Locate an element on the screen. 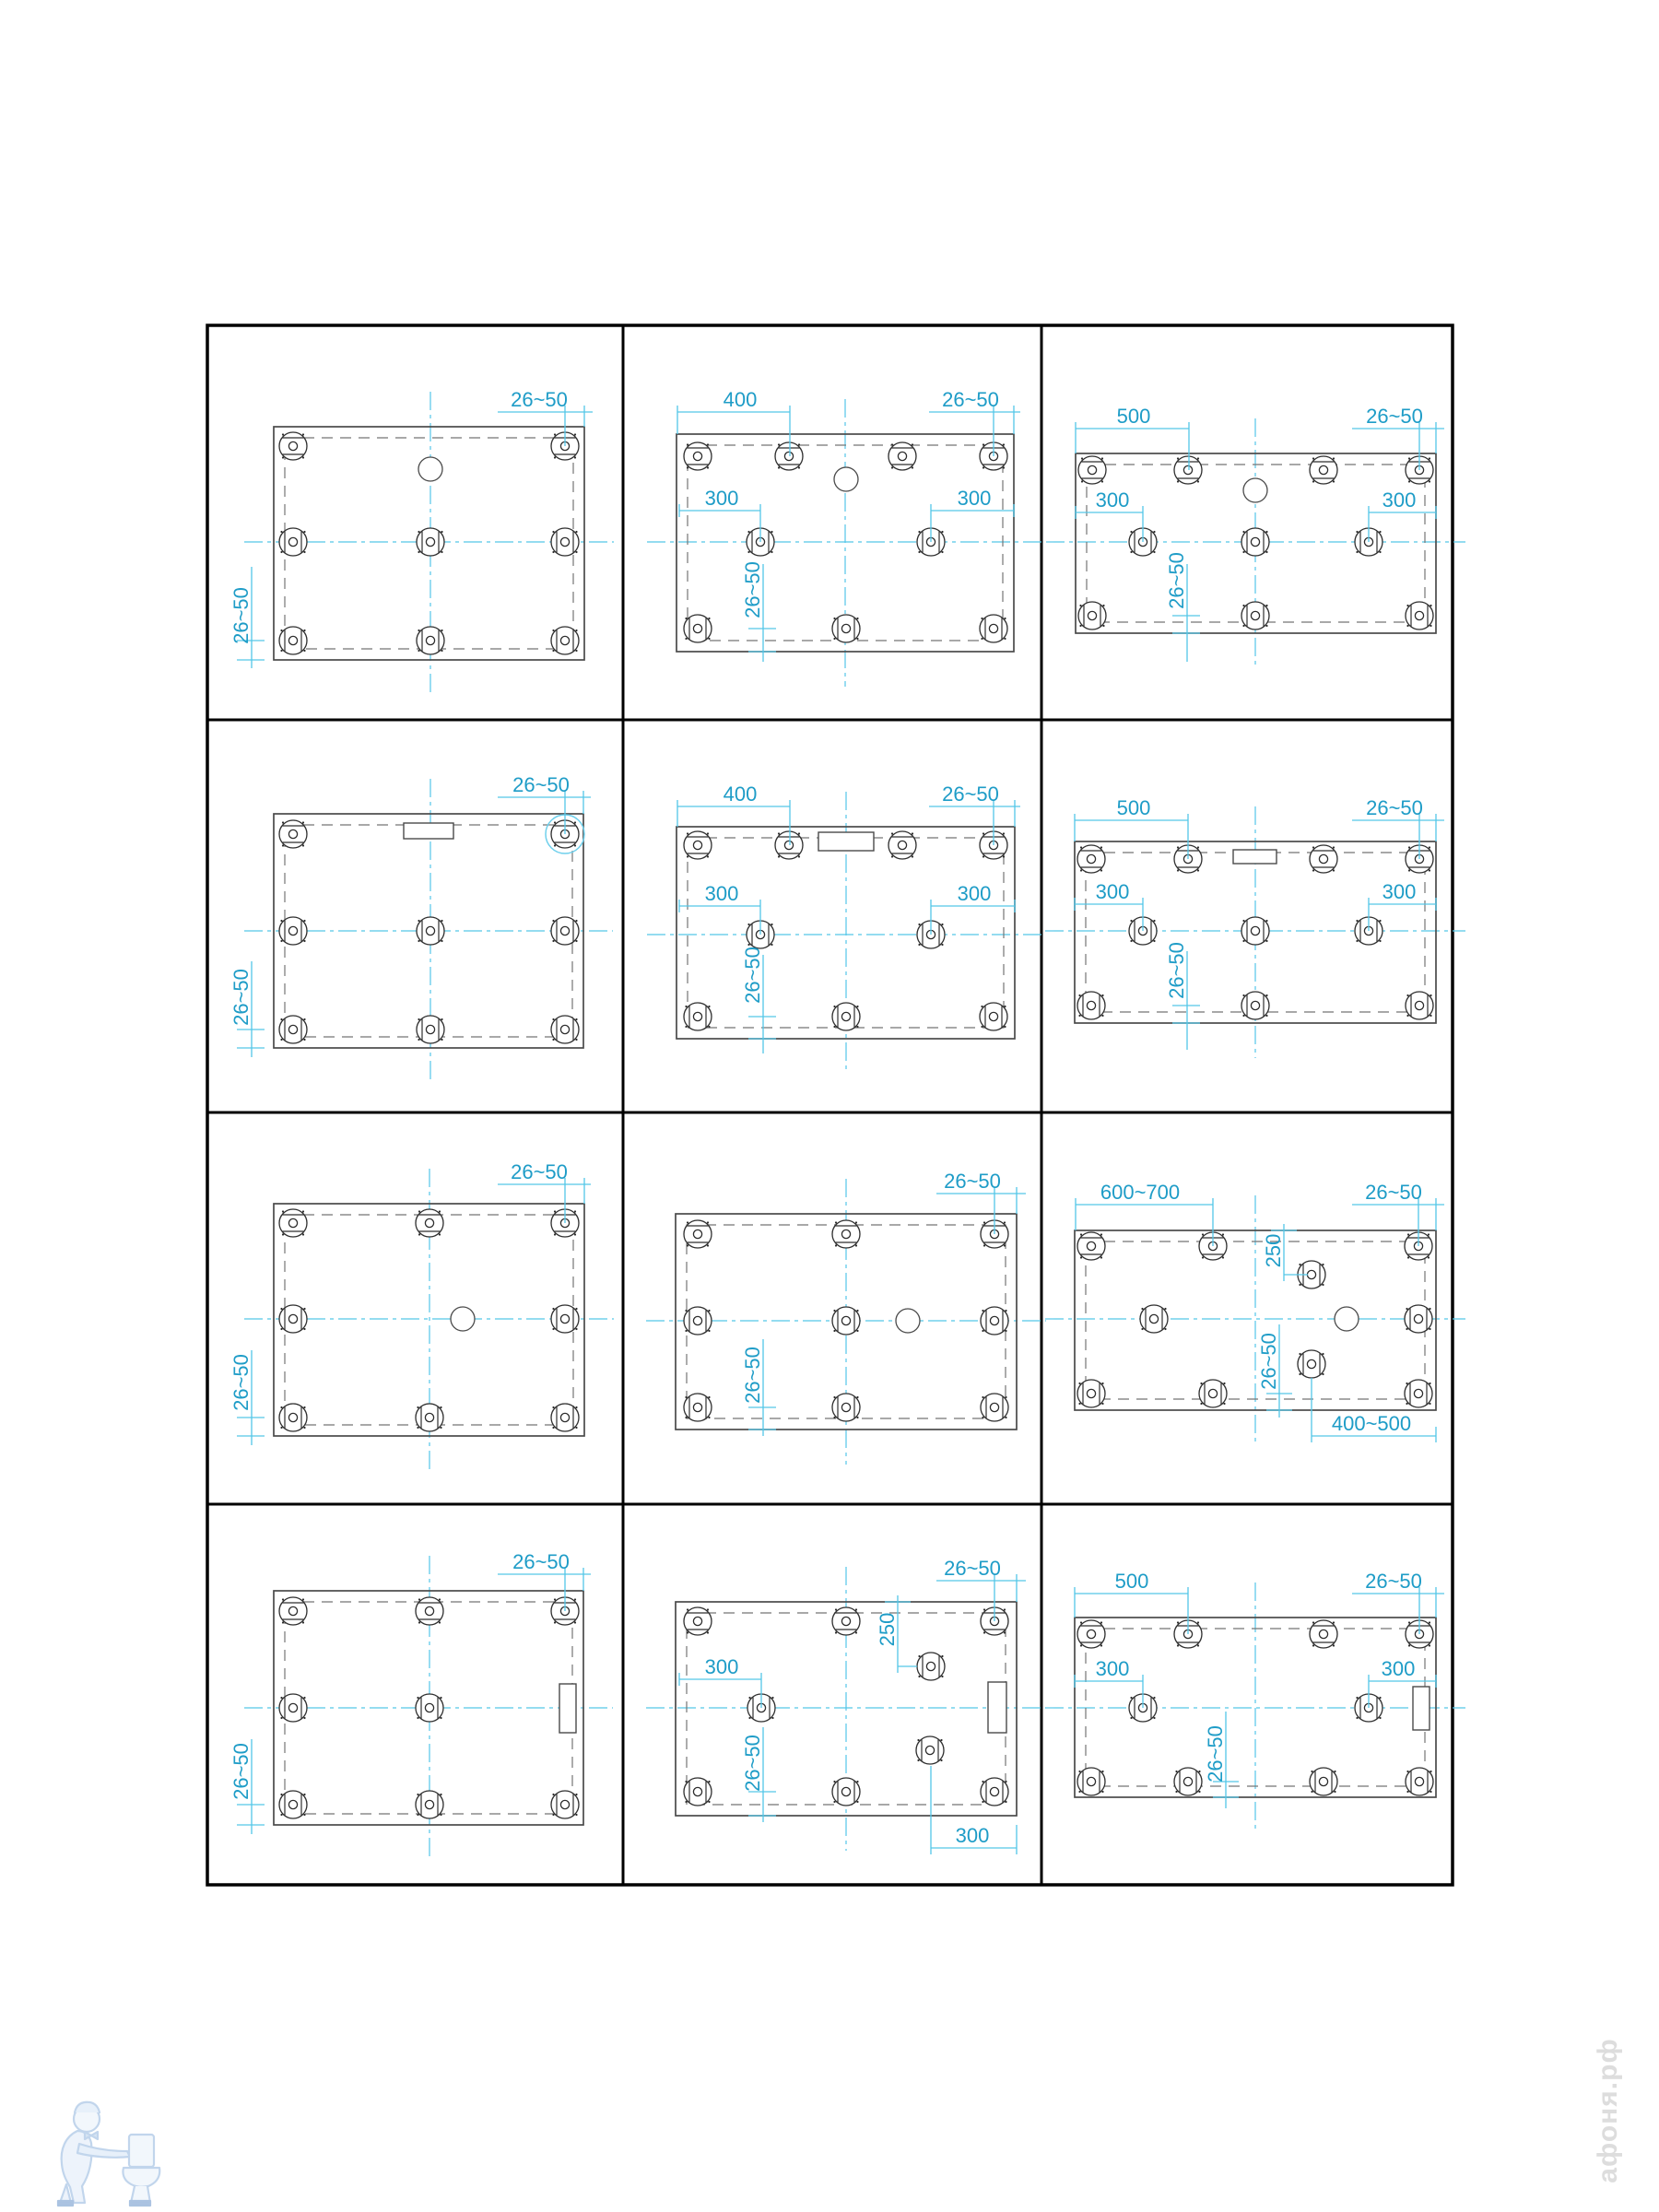  brand-watermark-text: афоня.рф is located at coordinates (1608, 2110).